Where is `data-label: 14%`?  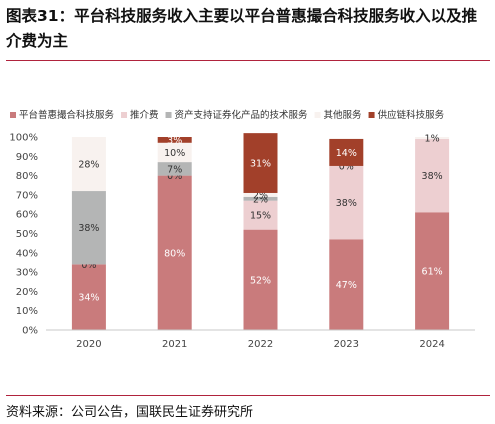
data-label: 14% is located at coordinates (346, 153).